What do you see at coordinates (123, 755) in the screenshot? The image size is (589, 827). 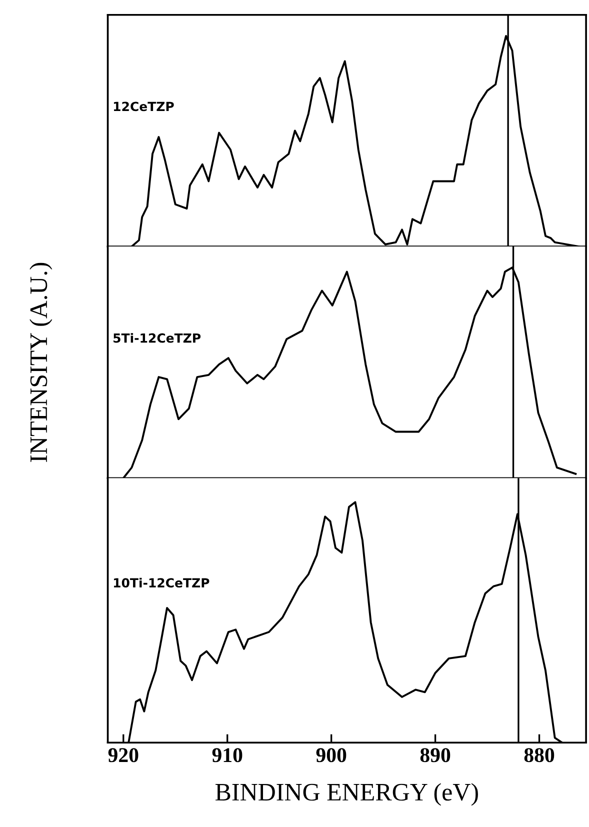 I see `x-tick-label: 920` at bounding box center [123, 755].